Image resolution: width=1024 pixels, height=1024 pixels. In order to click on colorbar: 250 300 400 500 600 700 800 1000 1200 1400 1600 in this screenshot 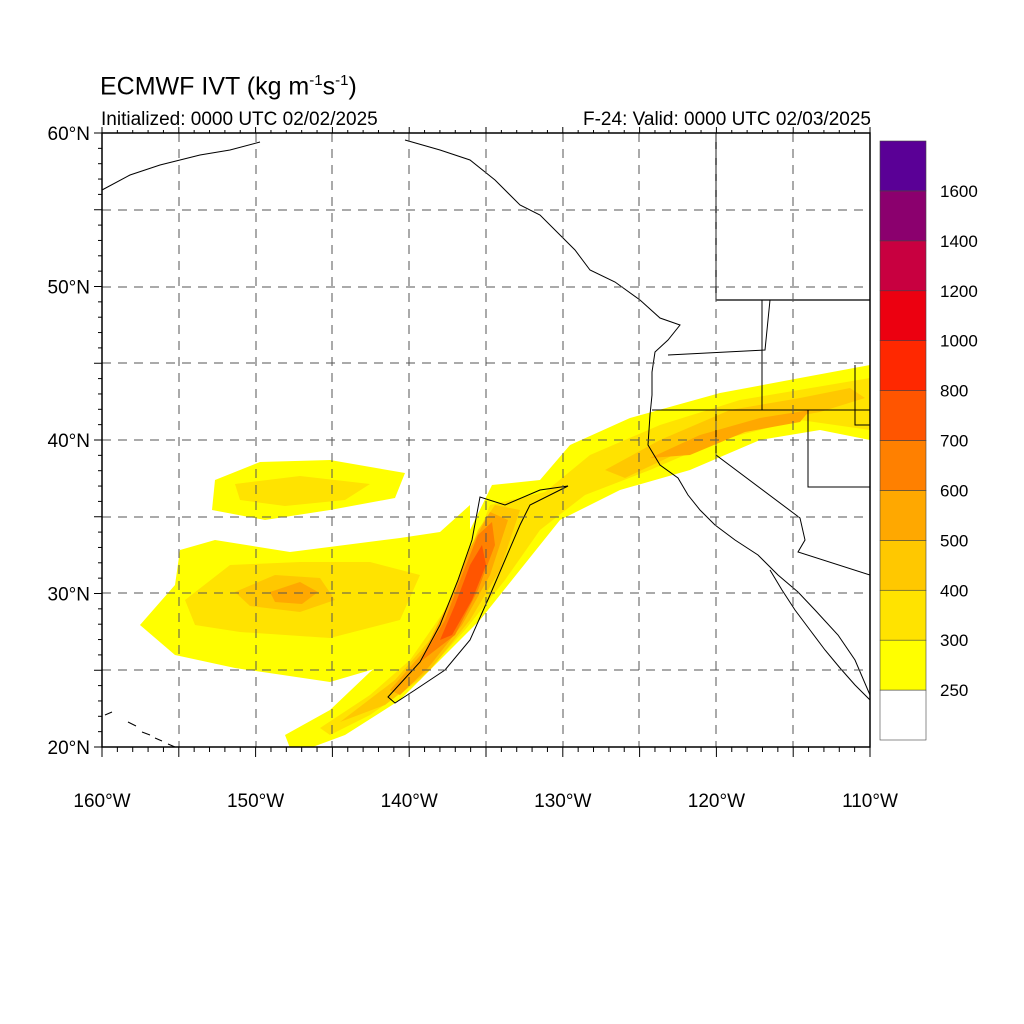, I will do `click(928, 440)`.